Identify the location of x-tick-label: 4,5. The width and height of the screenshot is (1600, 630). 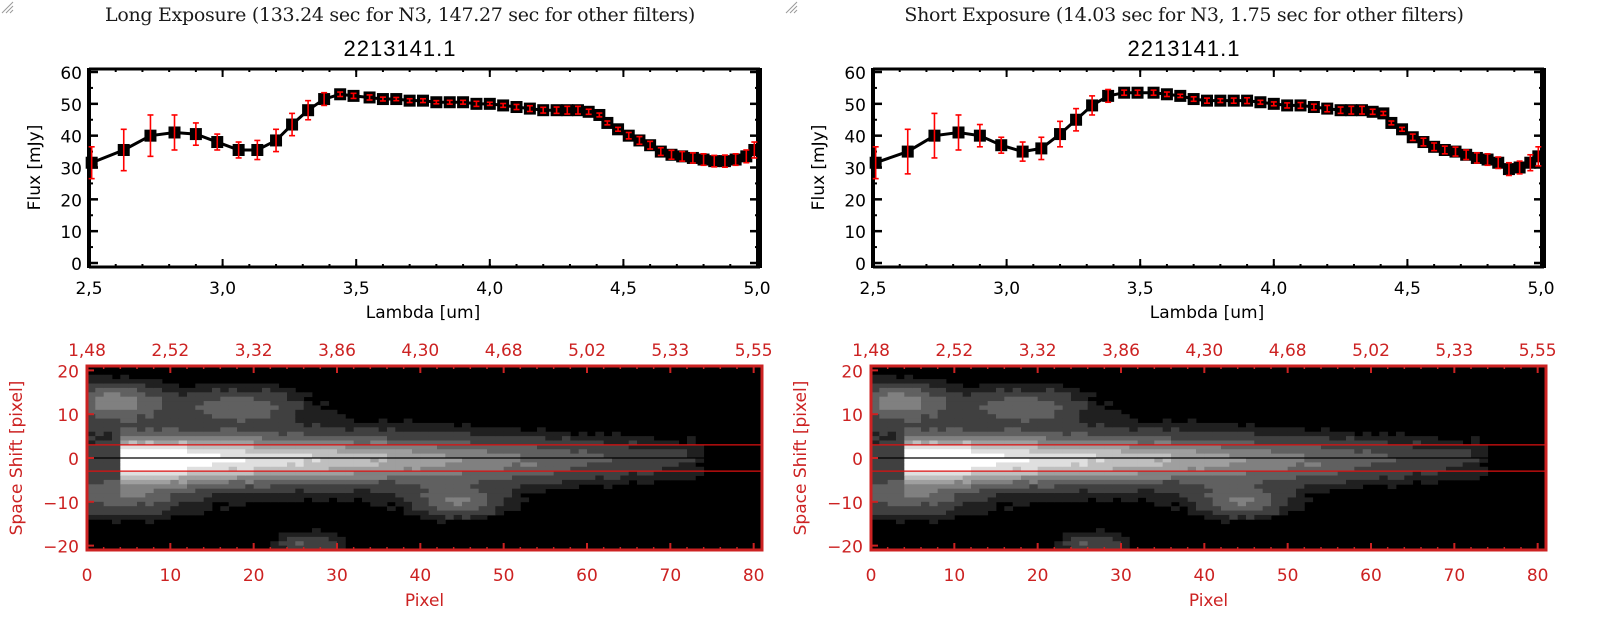
(1407, 289).